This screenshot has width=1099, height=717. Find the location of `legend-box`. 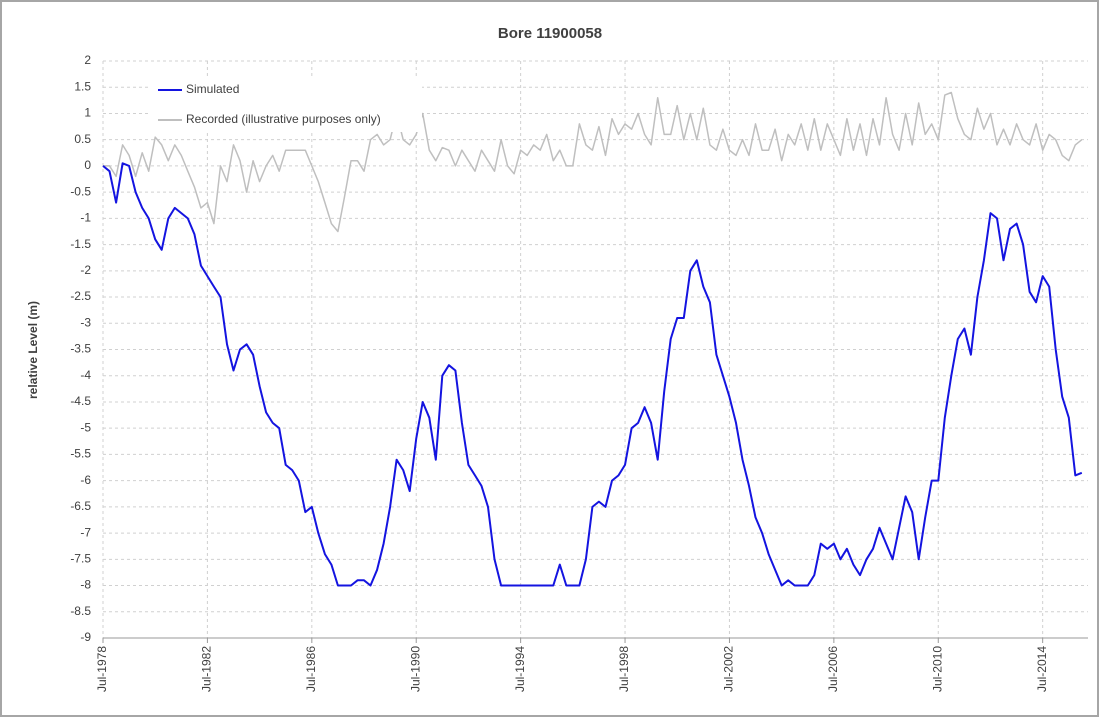

legend-box is located at coordinates (286, 104).